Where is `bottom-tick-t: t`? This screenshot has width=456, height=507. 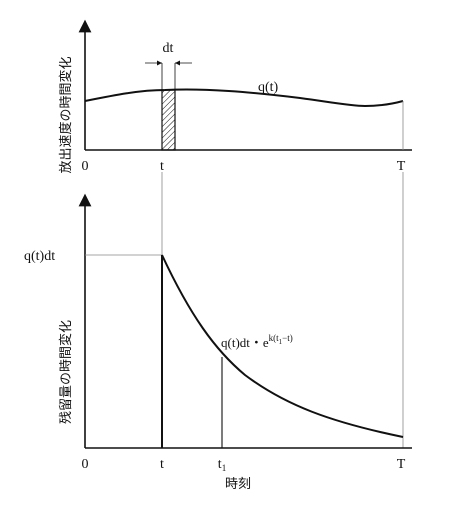 bottom-tick-t: t is located at coordinates (162, 464).